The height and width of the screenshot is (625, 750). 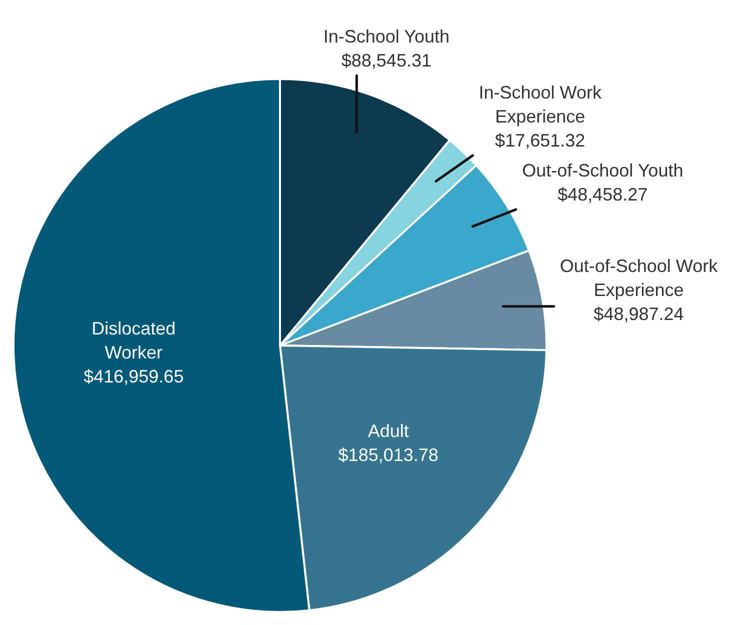 I want to click on data-label: $17,651.32, so click(x=540, y=140).